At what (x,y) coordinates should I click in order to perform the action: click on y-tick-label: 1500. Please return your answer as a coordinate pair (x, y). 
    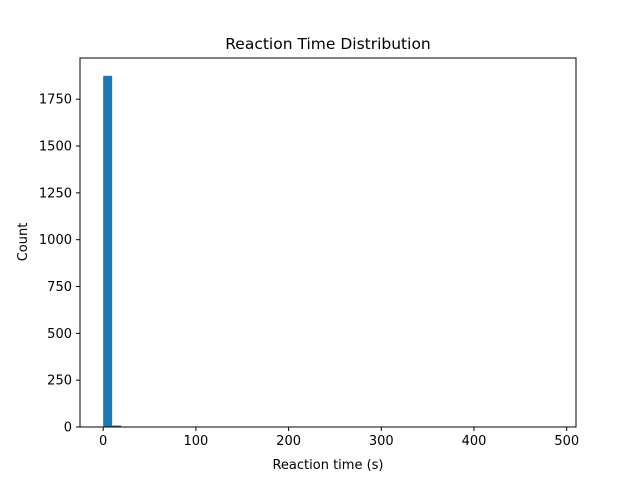
    Looking at the image, I should click on (55, 147).